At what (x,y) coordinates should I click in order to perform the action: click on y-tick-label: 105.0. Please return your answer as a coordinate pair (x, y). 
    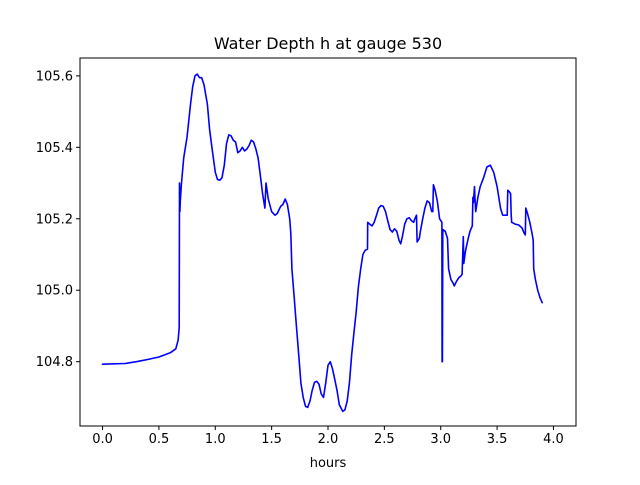
    Looking at the image, I should click on (54, 291).